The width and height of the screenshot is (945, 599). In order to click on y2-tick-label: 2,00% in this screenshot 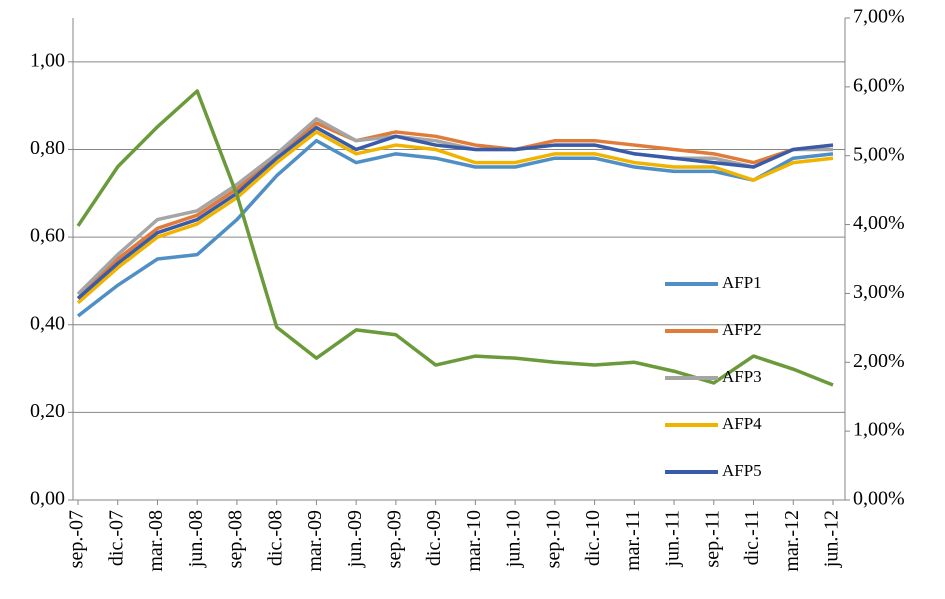, I will do `click(879, 361)`.